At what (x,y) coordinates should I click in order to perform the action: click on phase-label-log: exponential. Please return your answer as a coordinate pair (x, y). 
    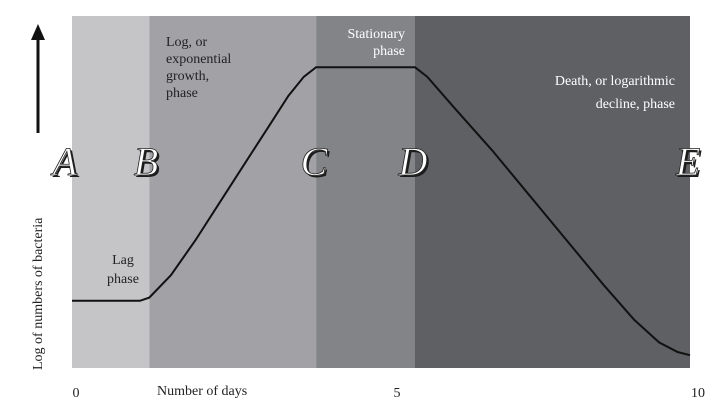
    Looking at the image, I should click on (198, 59).